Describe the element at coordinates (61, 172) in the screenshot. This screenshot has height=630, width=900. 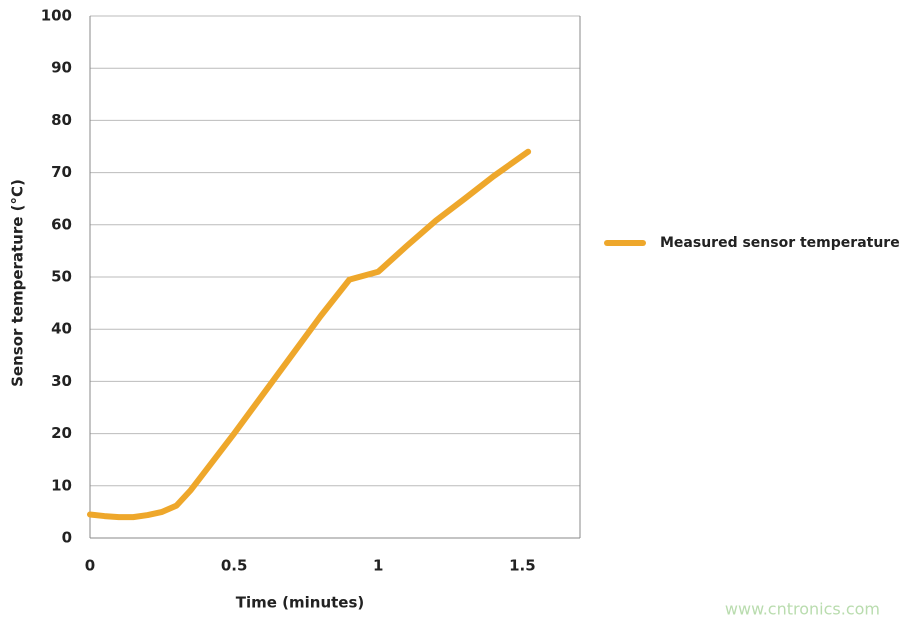
I see `y-tick-label: 70` at that location.